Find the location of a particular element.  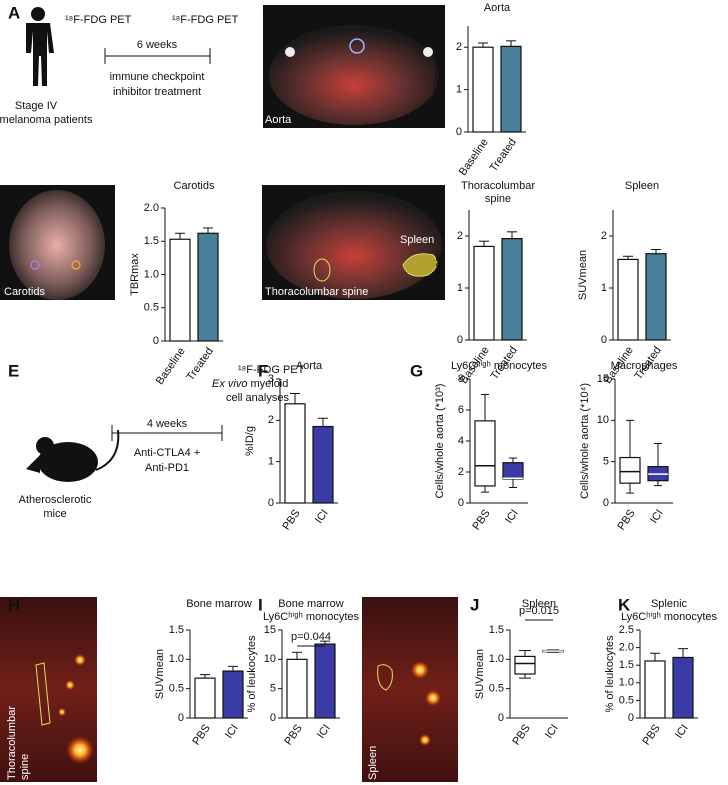

panel-label: H is located at coordinates (14, 604).